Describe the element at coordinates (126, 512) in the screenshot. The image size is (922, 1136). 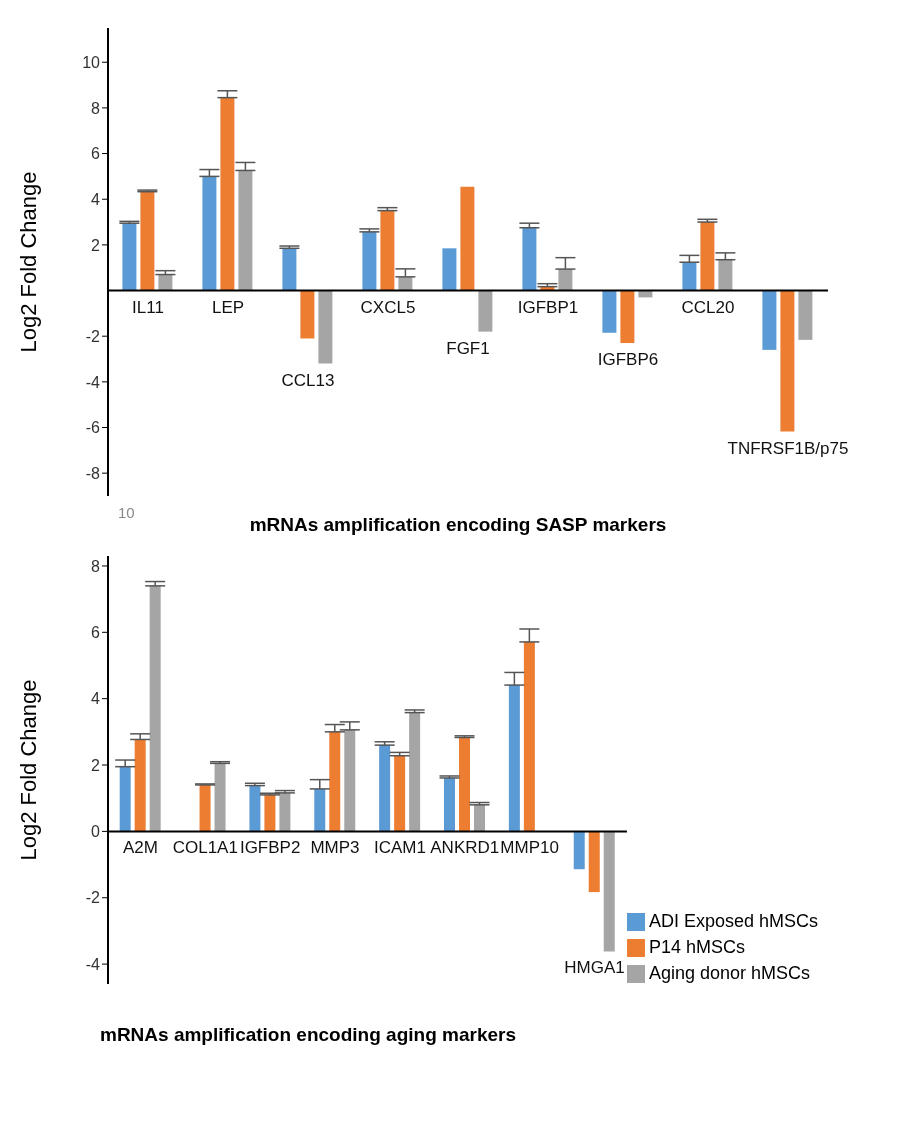
I see `text: 10` at that location.